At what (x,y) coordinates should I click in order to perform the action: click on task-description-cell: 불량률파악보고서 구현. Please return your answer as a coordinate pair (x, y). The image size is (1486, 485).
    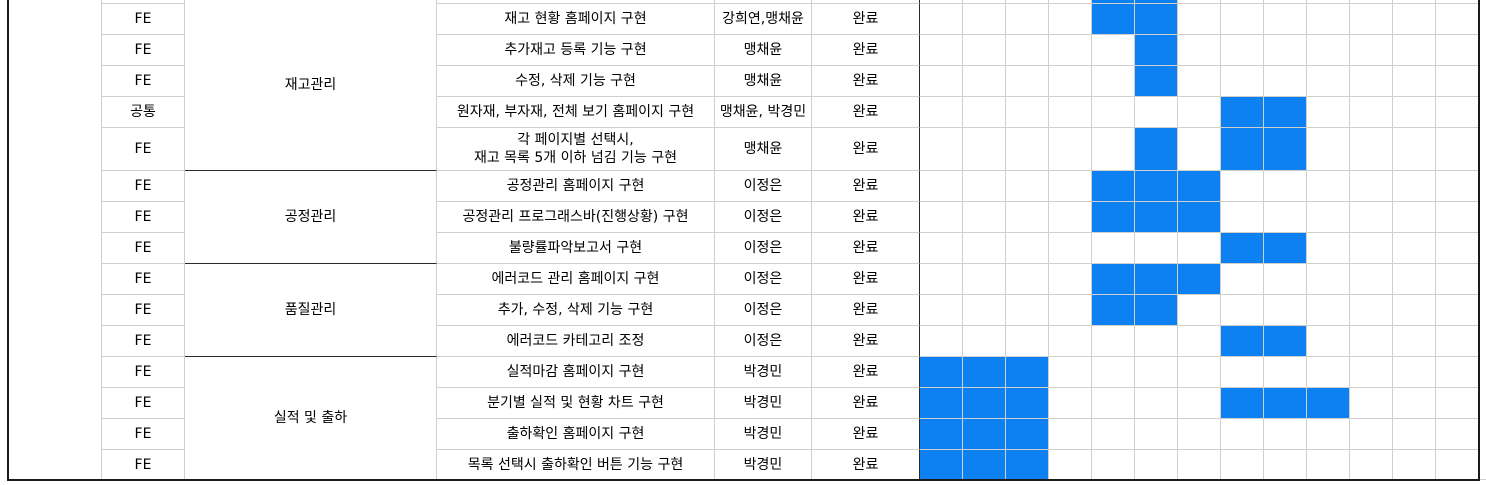
    Looking at the image, I should click on (576, 248).